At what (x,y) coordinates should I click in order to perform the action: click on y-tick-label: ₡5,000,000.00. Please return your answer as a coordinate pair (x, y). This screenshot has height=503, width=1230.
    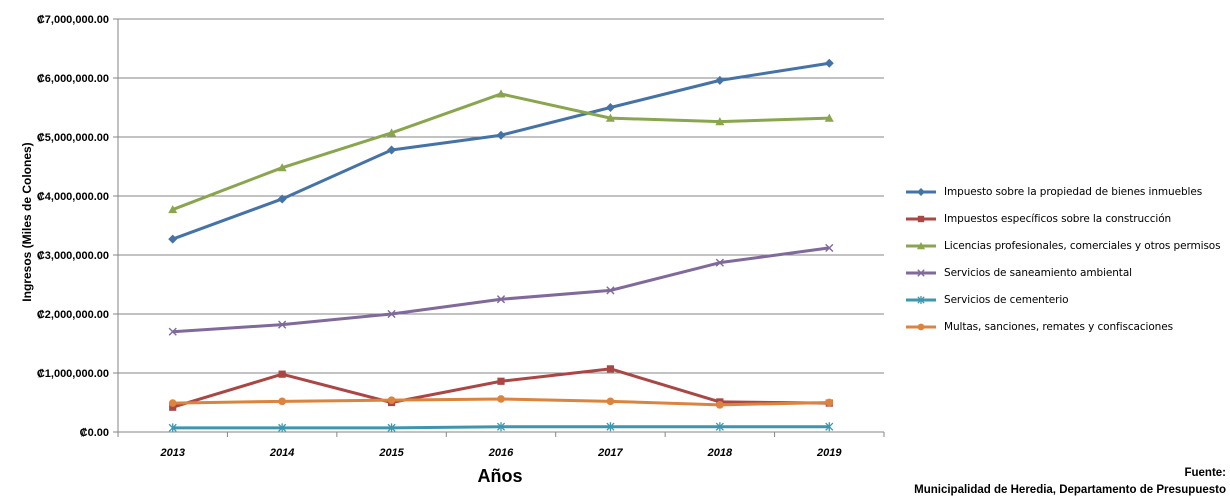
    Looking at the image, I should click on (73, 138).